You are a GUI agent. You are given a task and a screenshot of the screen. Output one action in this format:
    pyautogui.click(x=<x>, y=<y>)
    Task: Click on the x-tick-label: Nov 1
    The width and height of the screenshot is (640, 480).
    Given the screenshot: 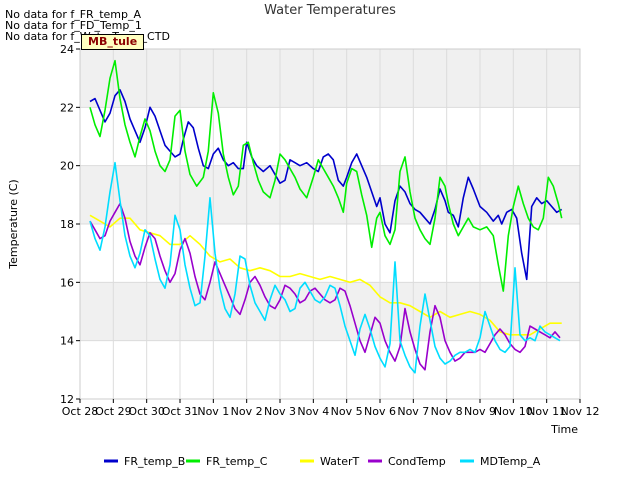 What is the action you would take?
    pyautogui.click(x=213, y=411)
    